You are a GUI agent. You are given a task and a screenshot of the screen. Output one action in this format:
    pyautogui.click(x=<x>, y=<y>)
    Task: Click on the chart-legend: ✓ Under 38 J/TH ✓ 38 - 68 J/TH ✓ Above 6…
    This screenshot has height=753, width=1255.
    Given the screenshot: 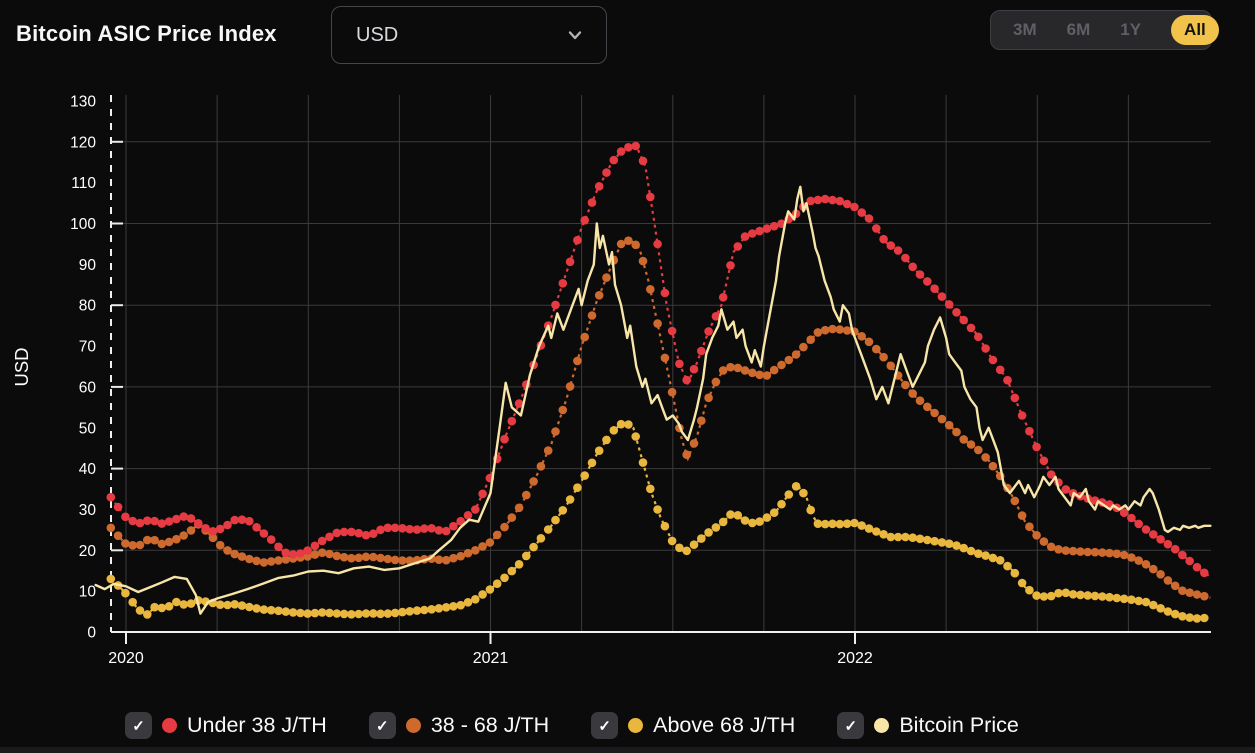 What is the action you would take?
    pyautogui.click(x=572, y=725)
    